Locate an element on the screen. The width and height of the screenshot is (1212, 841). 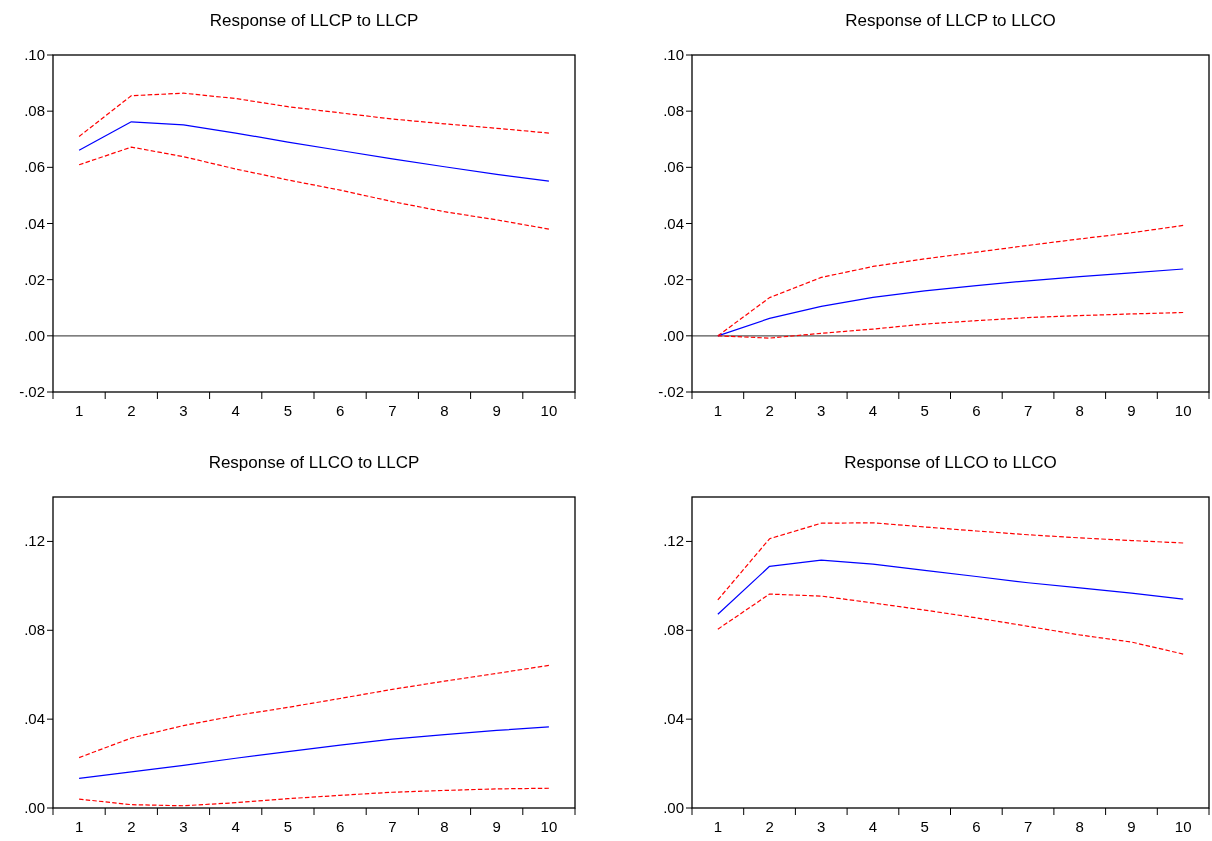
chart-title: Response of LLCO to LLCO is located at coordinates (950, 462).